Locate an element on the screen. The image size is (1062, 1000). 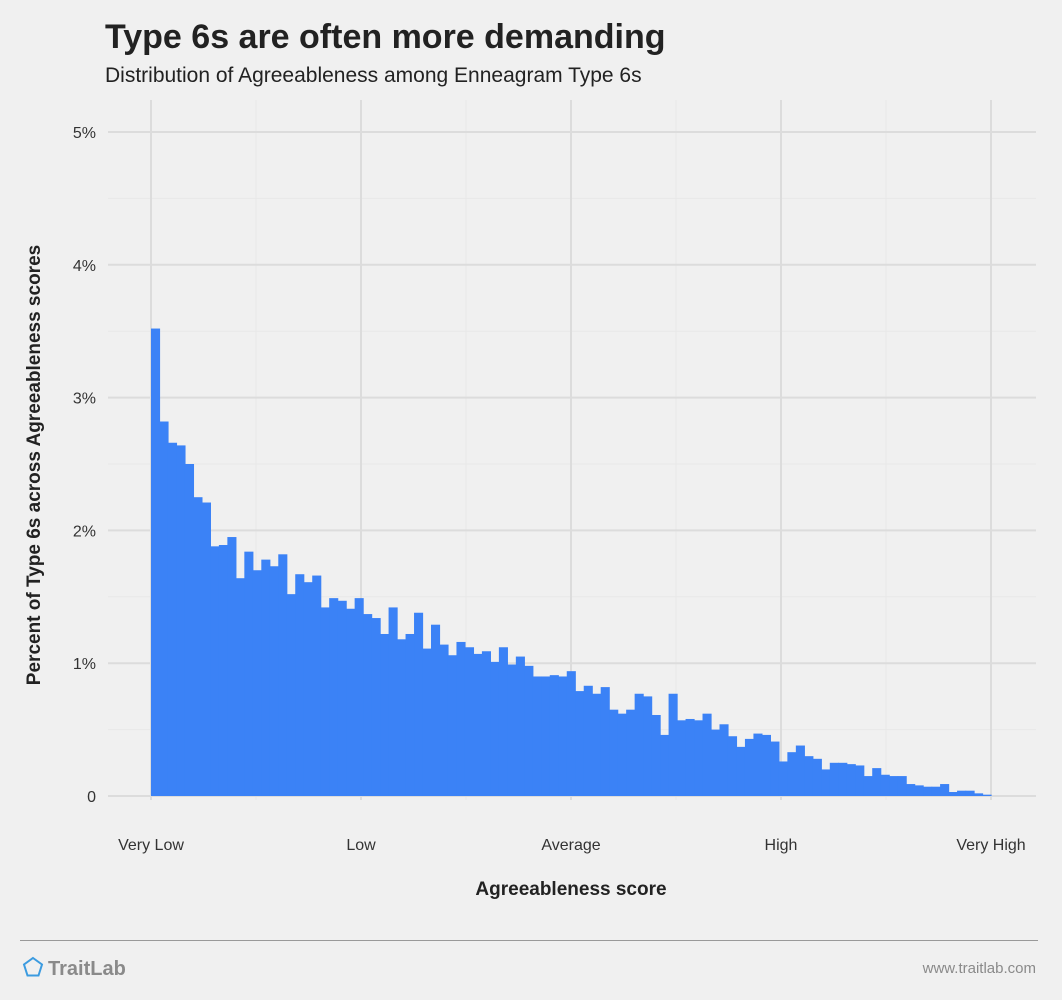
chart-title: Type 6s are often more demanding is located at coordinates (385, 37).